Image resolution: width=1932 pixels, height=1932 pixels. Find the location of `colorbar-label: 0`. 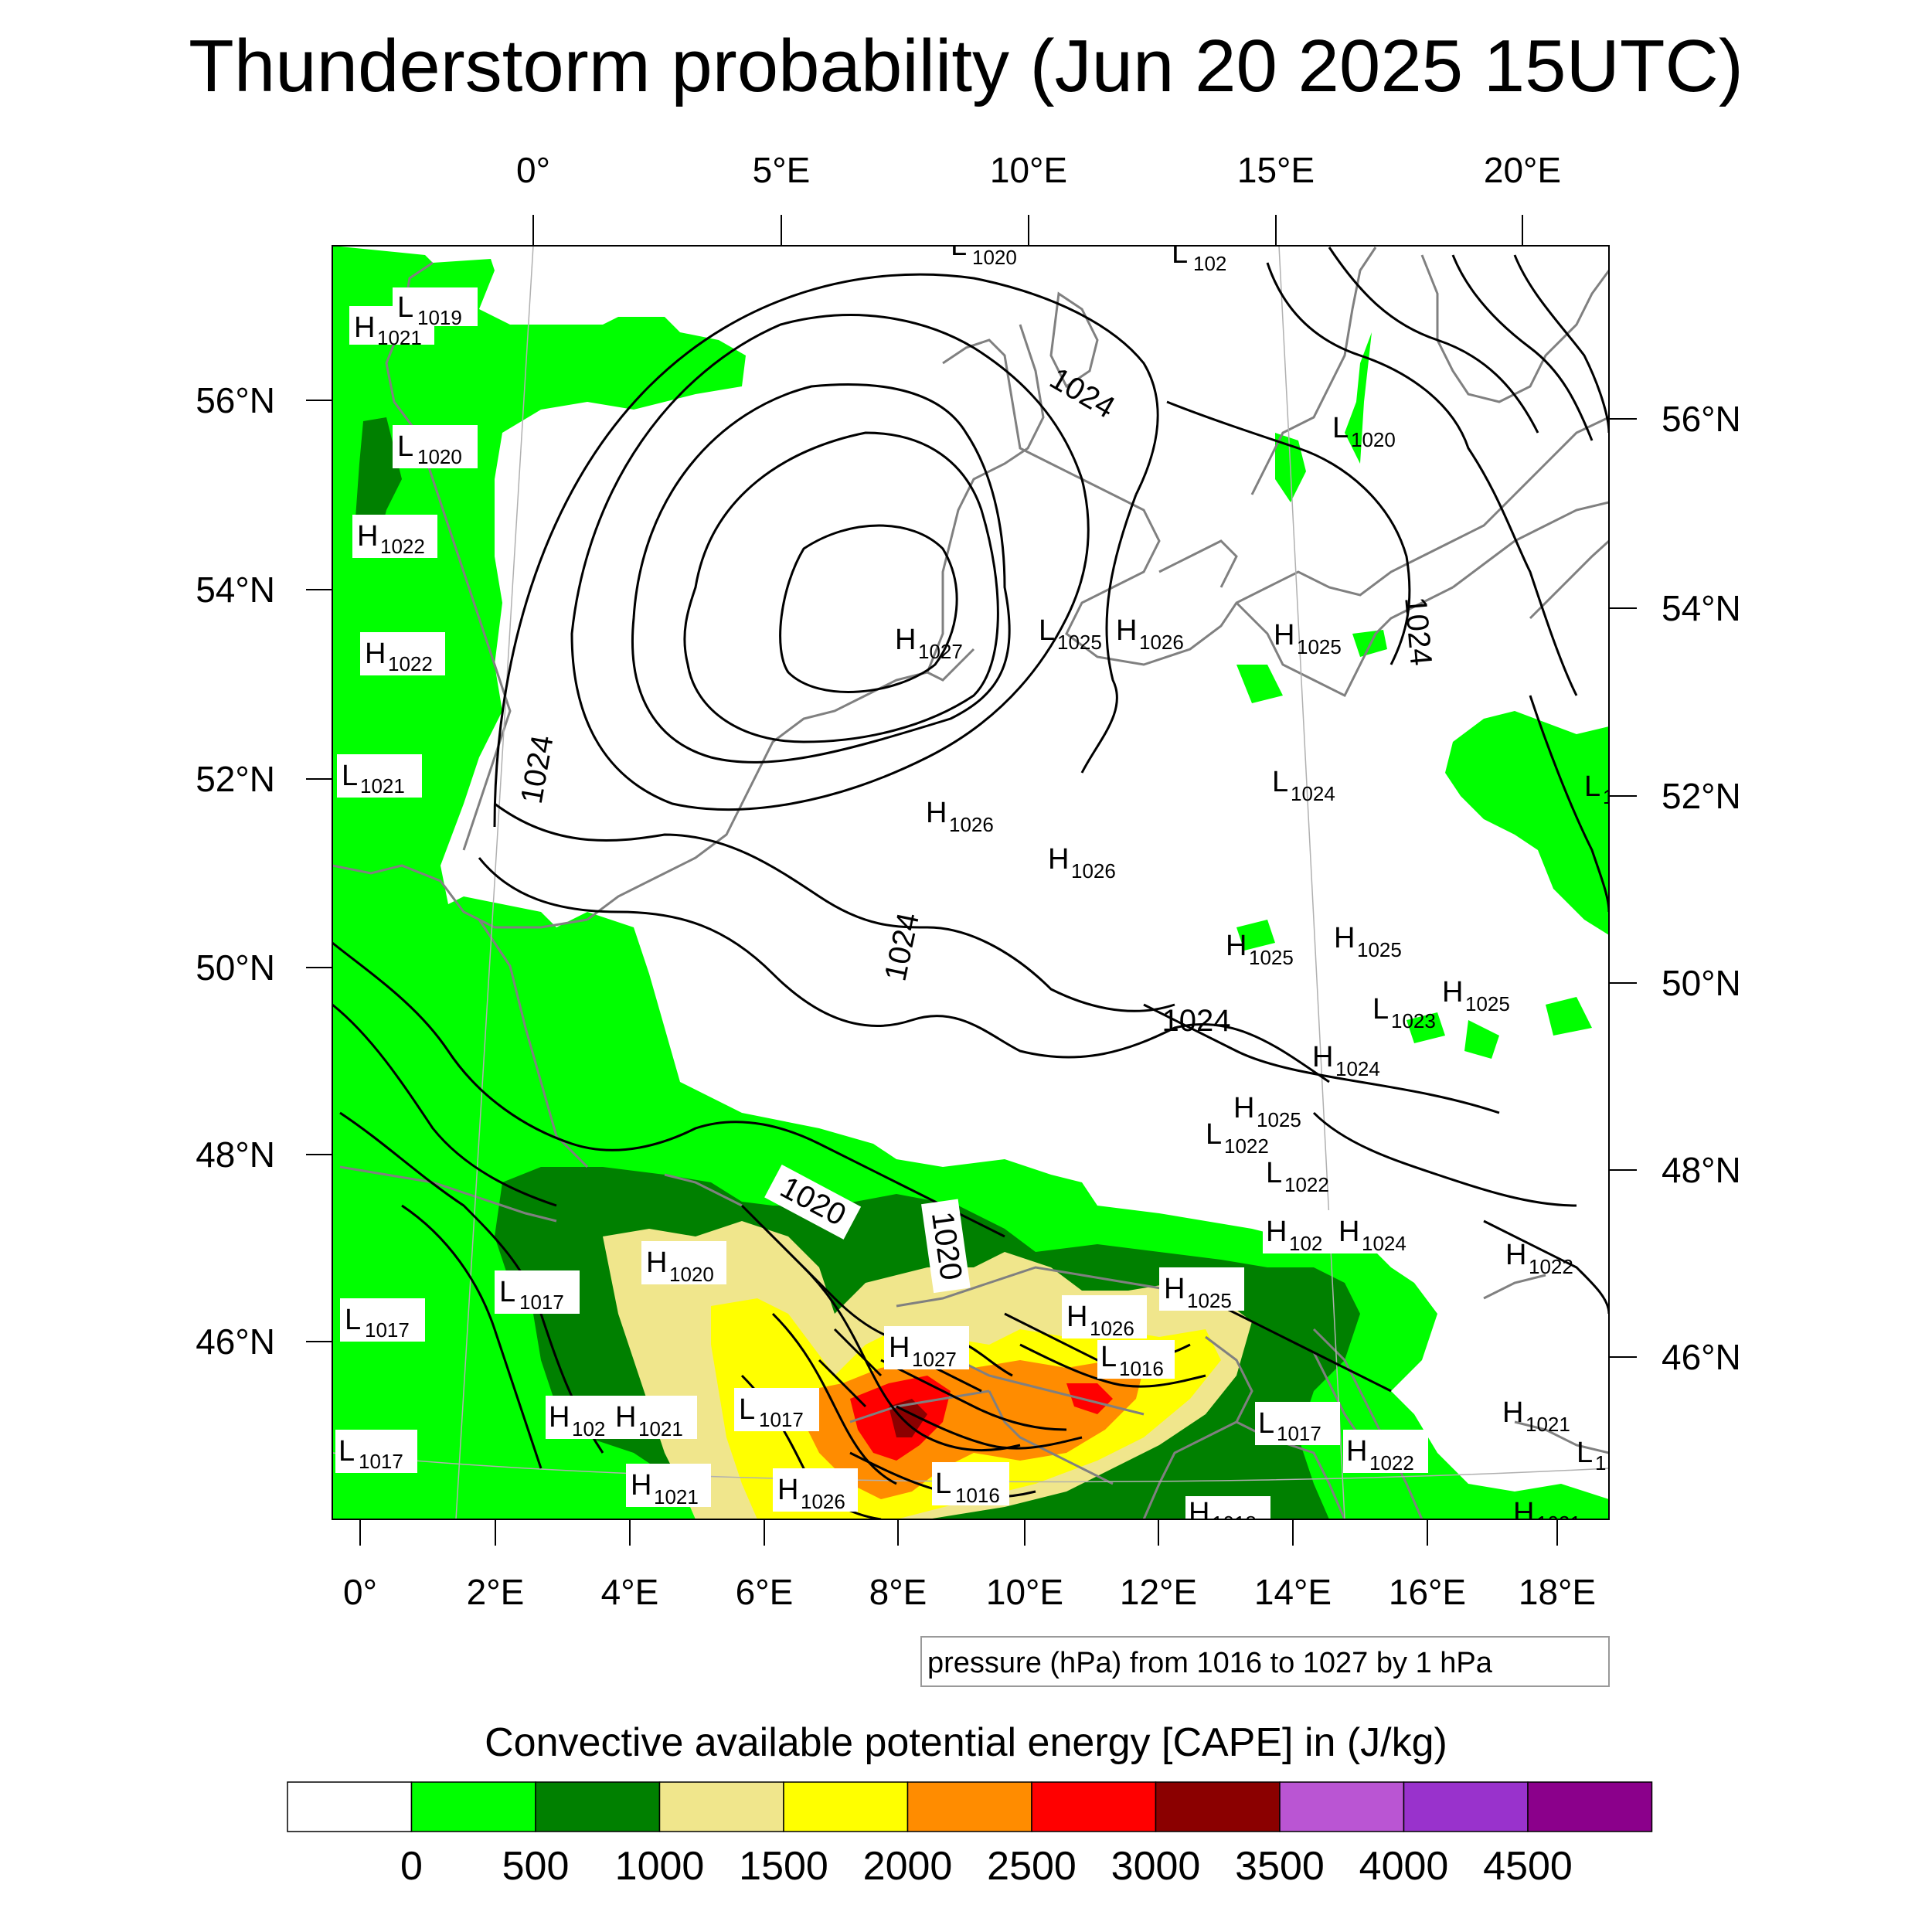

colorbar-label: 0 is located at coordinates (411, 1867).